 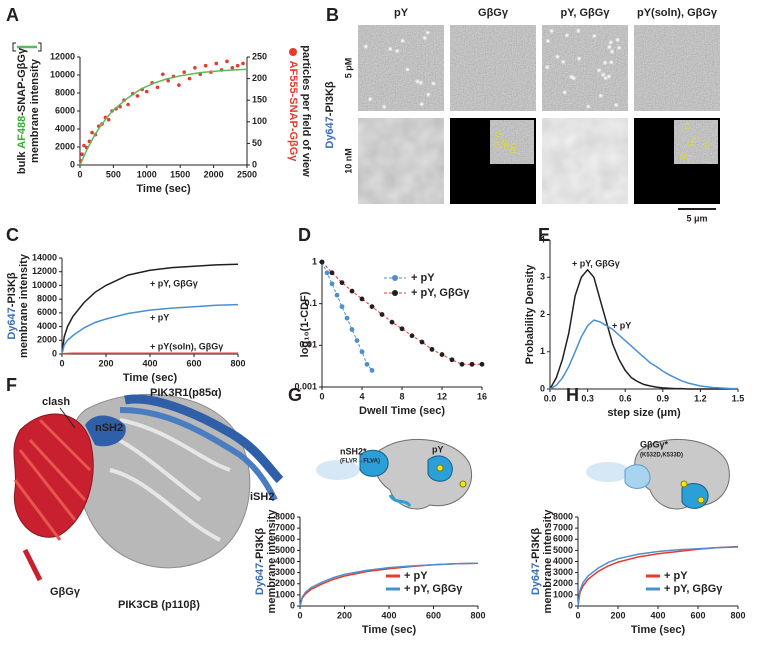 I want to click on panel-letter: A, so click(x=12, y=15).